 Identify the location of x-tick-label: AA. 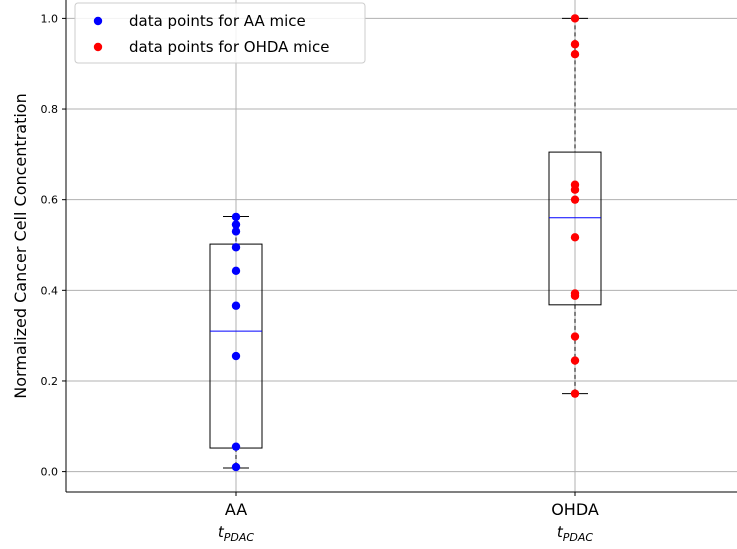
(236, 509).